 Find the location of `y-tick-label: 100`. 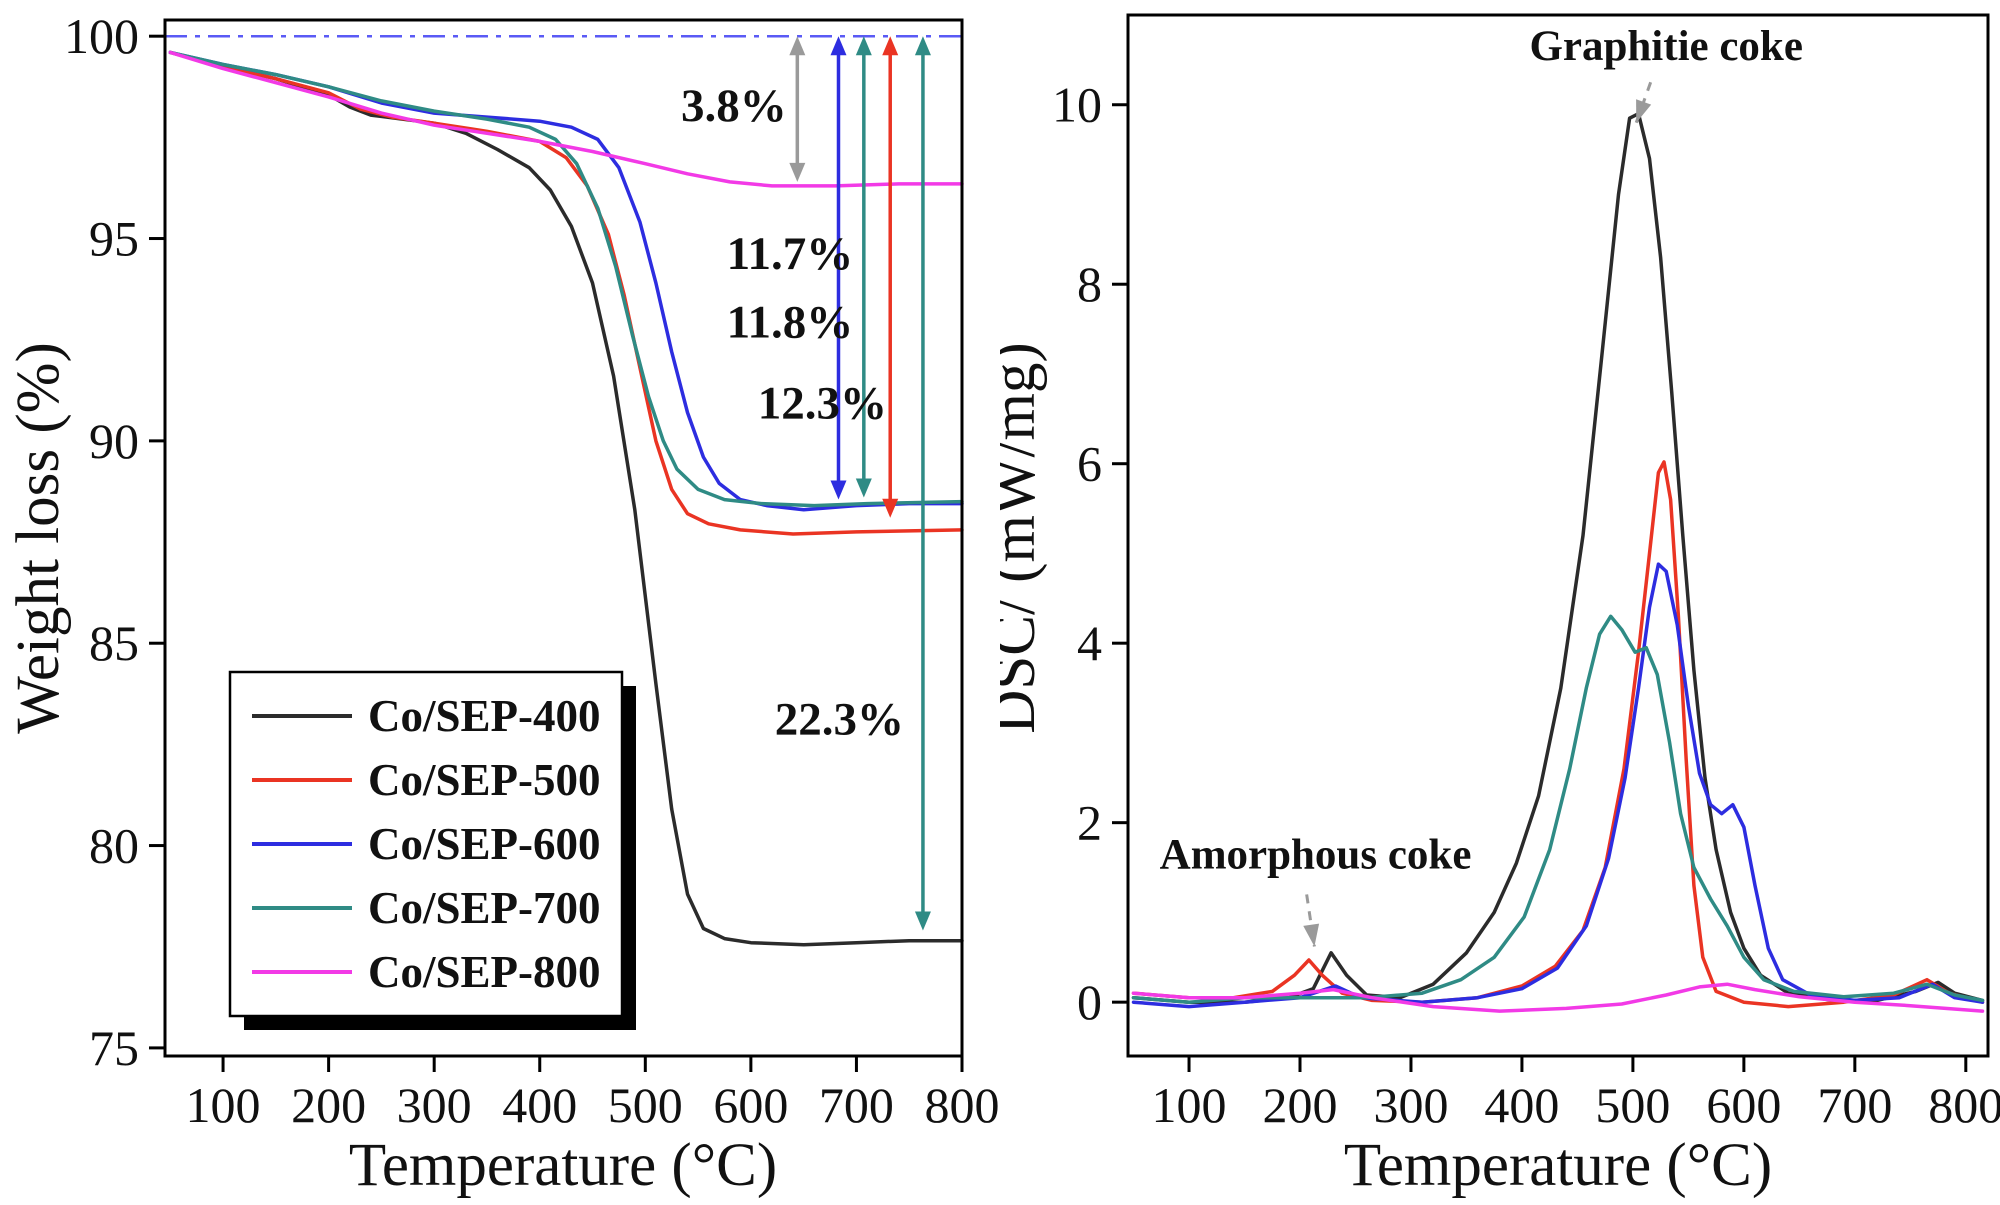

y-tick-label: 100 is located at coordinates (101, 36).